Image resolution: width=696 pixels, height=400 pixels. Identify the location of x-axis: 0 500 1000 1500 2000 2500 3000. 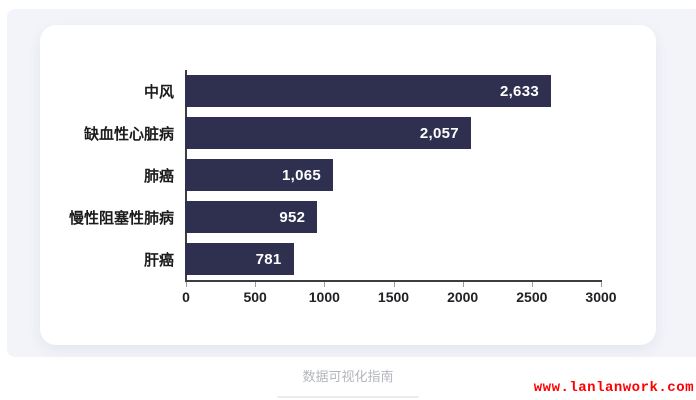
(399, 302).